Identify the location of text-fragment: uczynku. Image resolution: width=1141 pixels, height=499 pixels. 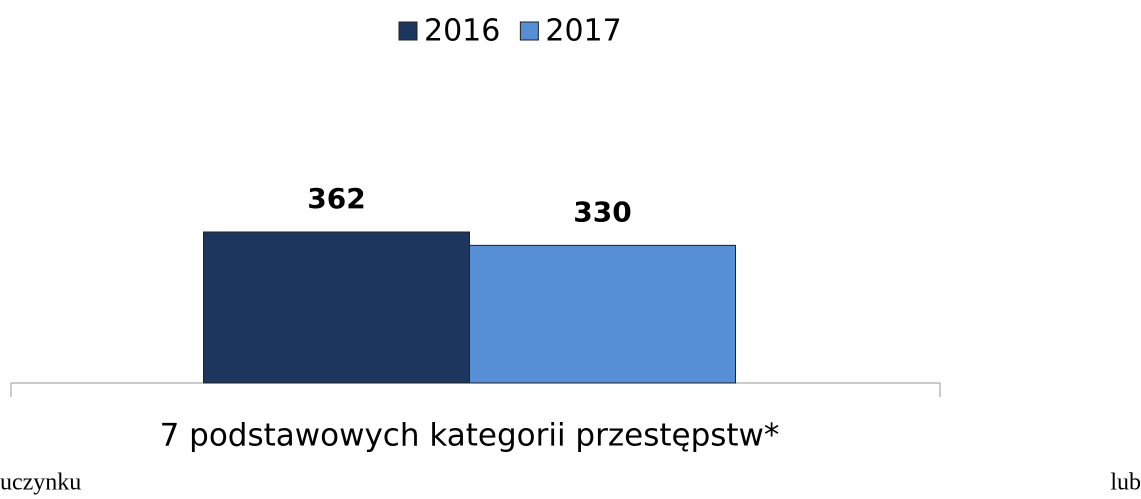
(40, 483).